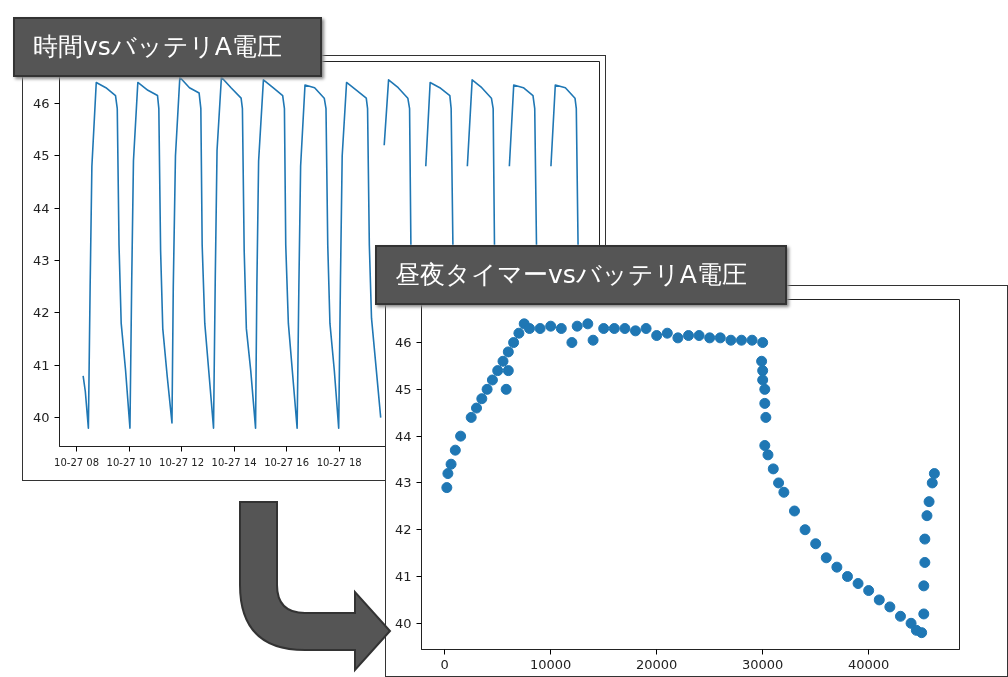  What do you see at coordinates (234, 462) in the screenshot?
I see `x-tick-label: 10-27 14` at bounding box center [234, 462].